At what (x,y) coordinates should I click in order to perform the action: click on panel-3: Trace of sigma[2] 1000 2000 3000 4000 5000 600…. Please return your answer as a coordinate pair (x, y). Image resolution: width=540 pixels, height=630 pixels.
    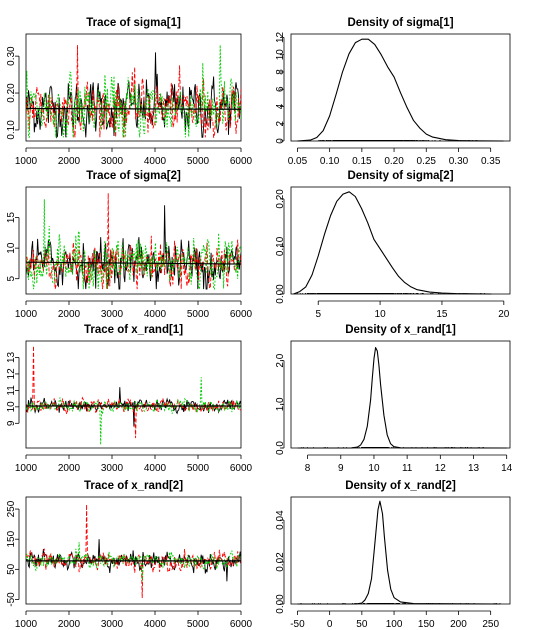
    Looking at the image, I should click on (129, 245).